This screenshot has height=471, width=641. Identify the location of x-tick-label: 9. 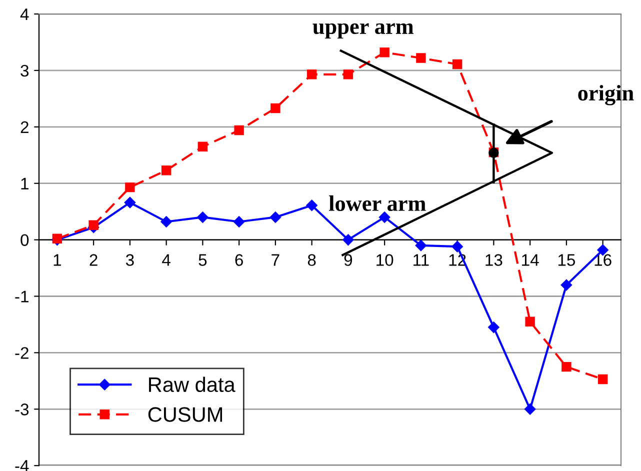
(348, 260).